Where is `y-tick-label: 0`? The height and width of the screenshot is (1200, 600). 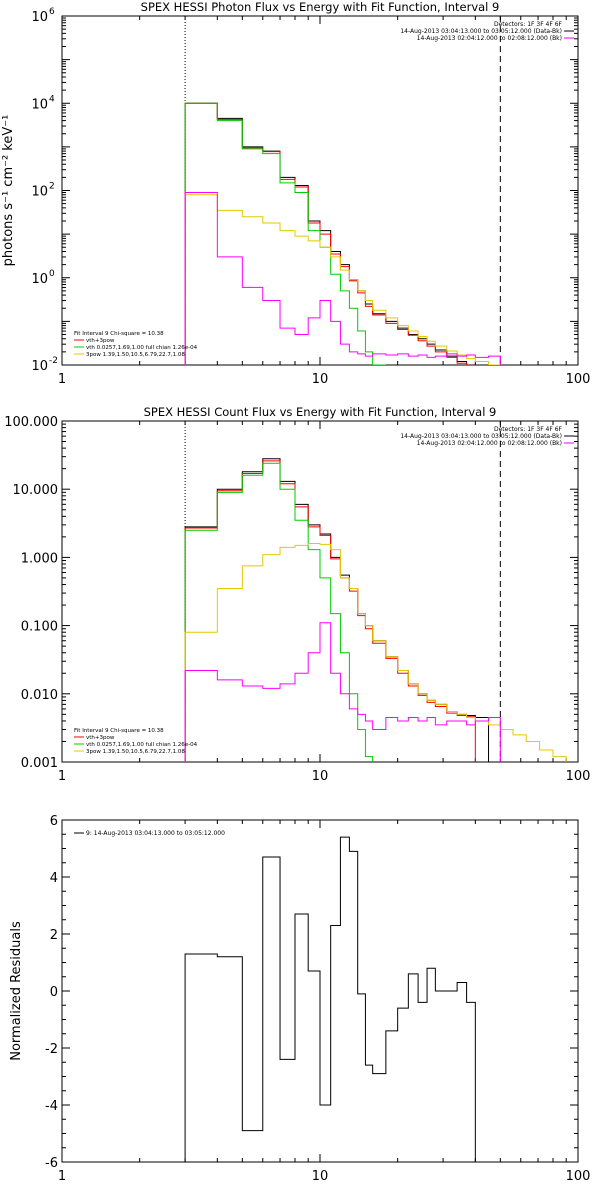 y-tick-label: 0 is located at coordinates (54, 992).